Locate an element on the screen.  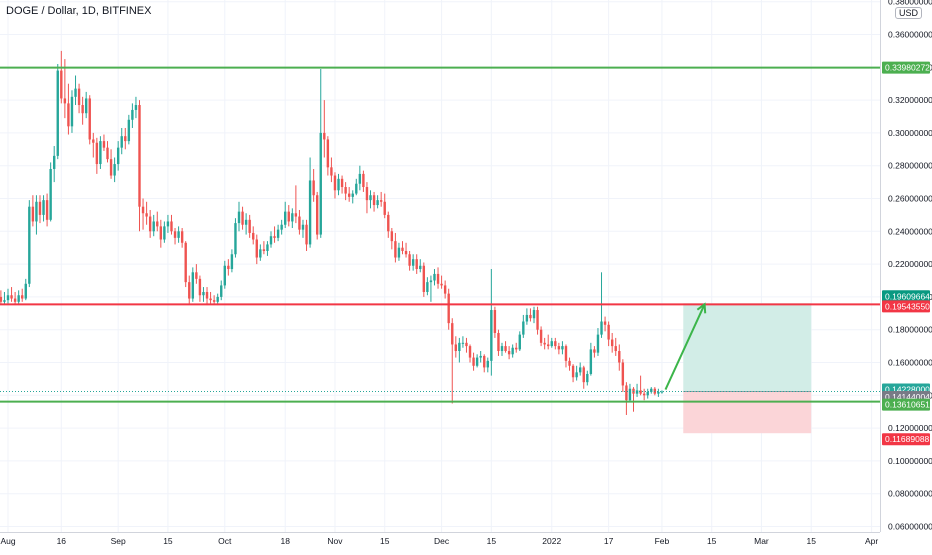
x-tick-label: Oct is located at coordinates (225, 541).